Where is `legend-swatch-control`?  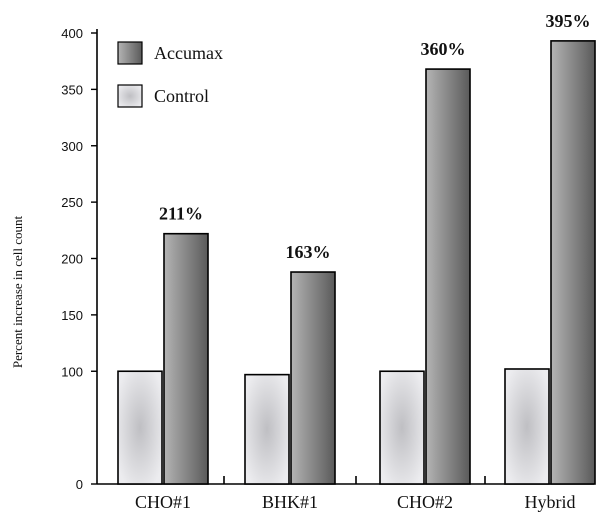
legend-swatch-control is located at coordinates (130, 96).